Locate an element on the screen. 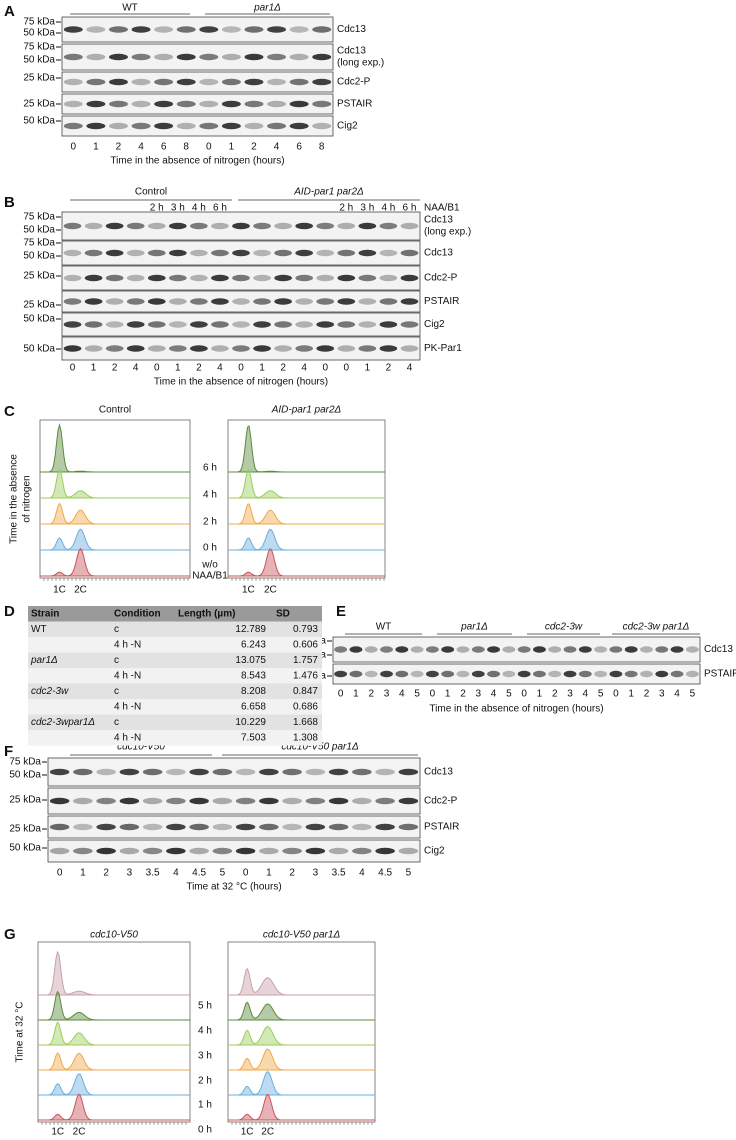 This screenshot has width=736, height=1140. group-label: par1Δ is located at coordinates (267, 8).